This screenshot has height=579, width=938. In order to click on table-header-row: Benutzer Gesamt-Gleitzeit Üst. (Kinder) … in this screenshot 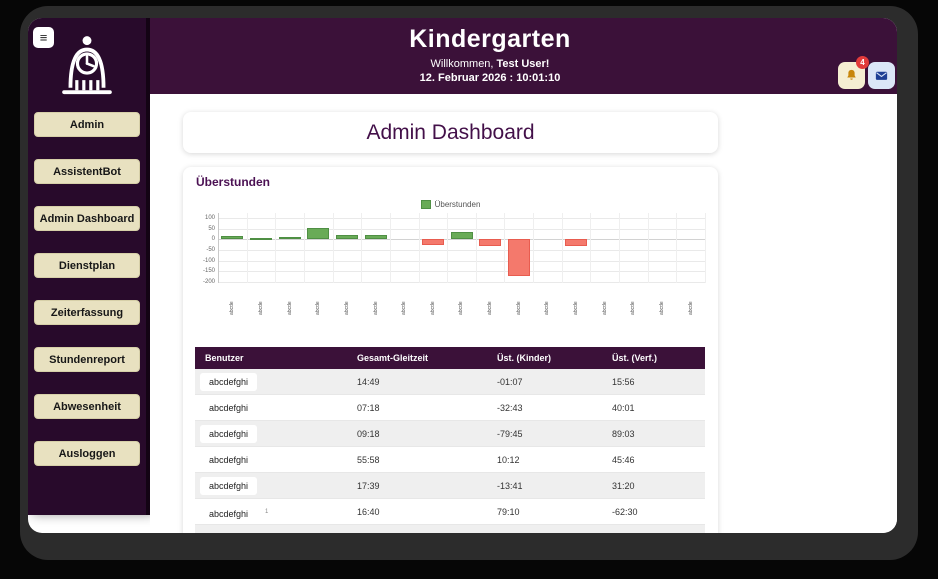, I will do `click(450, 358)`.